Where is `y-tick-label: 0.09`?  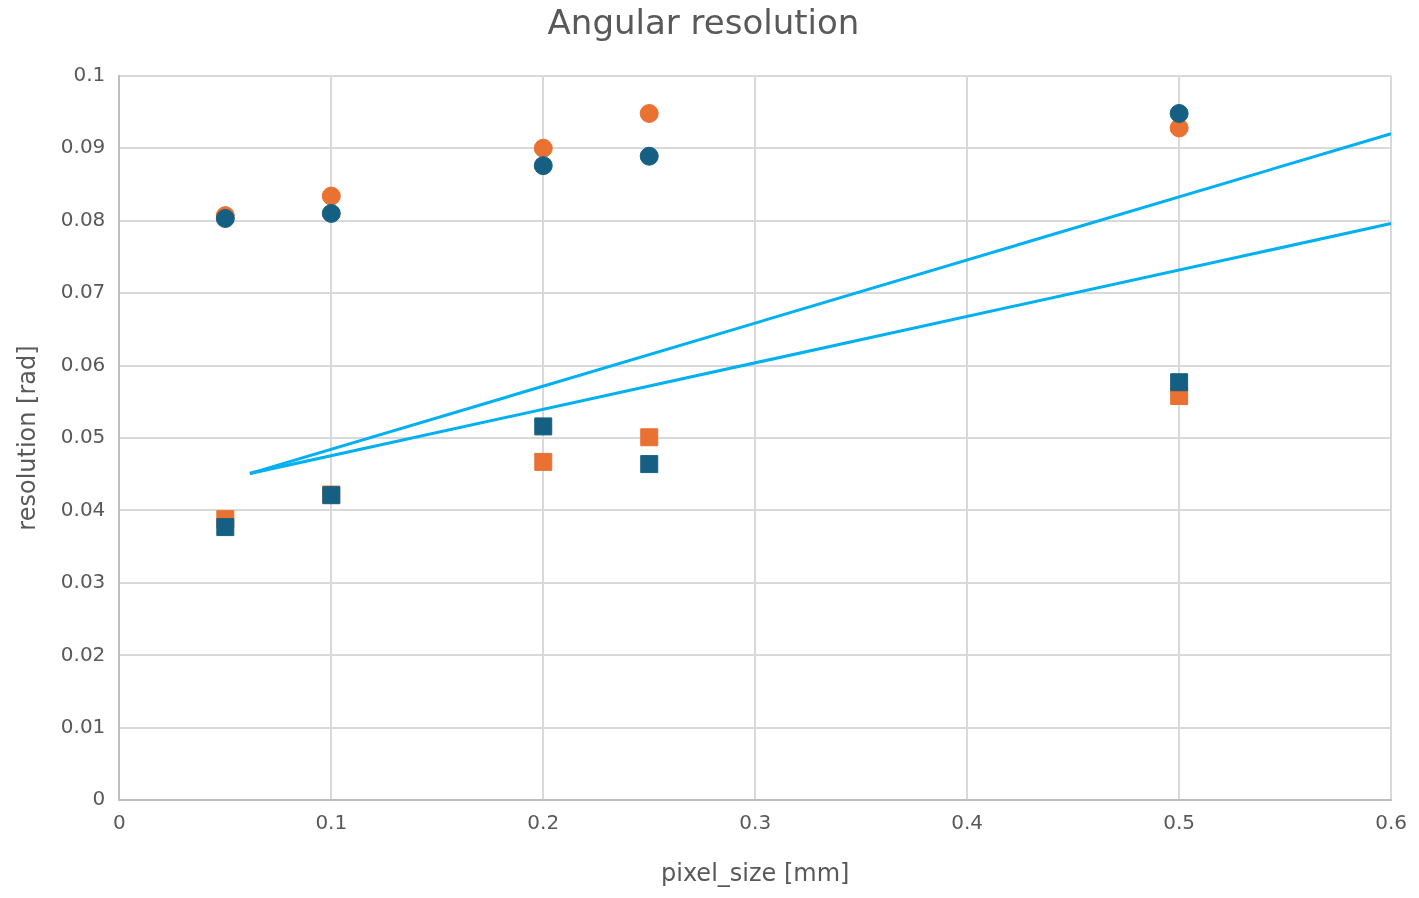 y-tick-label: 0.09 is located at coordinates (83, 146).